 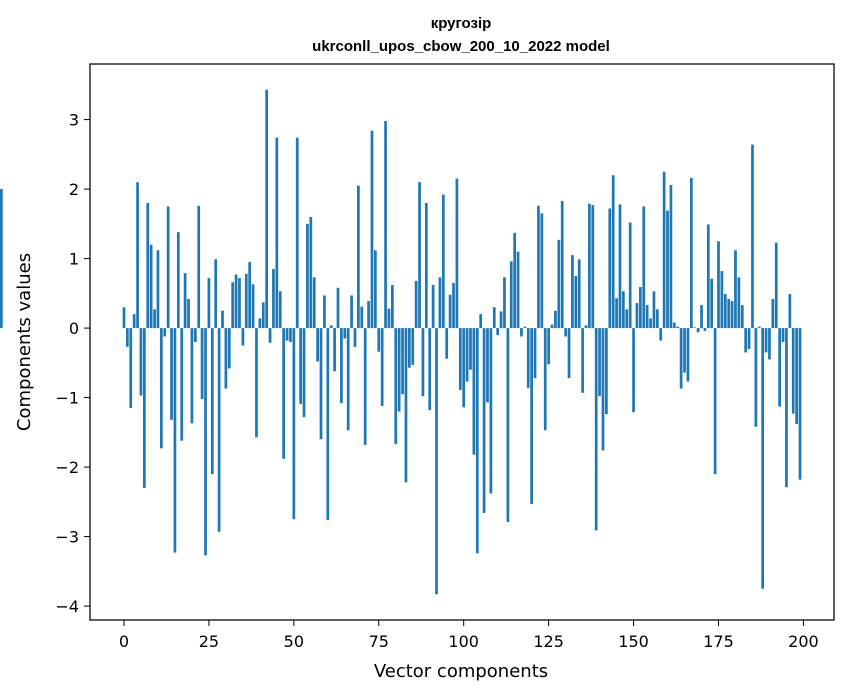 What do you see at coordinates (1, 259) in the screenshot?
I see `bar-undefined` at bounding box center [1, 259].